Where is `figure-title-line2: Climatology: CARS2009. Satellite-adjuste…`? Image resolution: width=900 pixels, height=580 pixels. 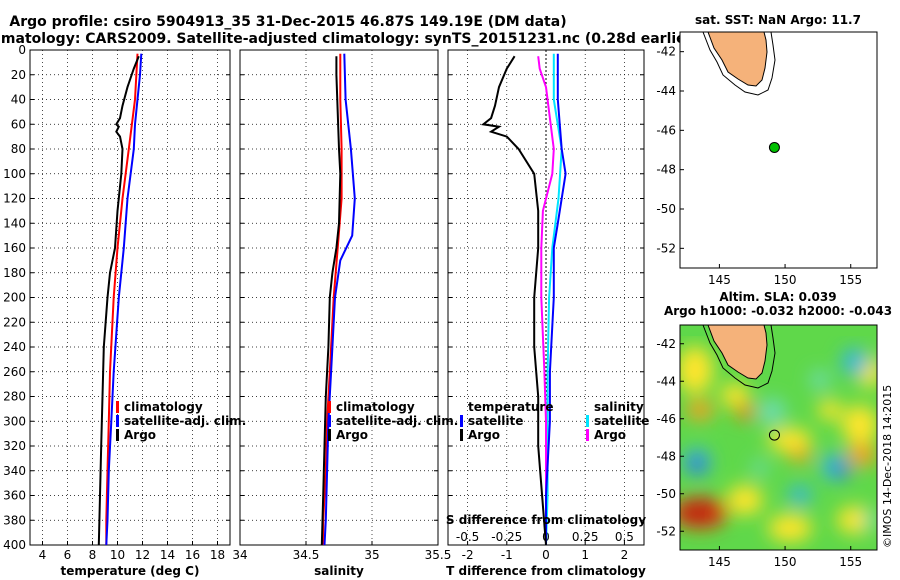 figure-title-line2: Climatology: CARS2009. Satellite-adjuste… is located at coordinates (349, 39).